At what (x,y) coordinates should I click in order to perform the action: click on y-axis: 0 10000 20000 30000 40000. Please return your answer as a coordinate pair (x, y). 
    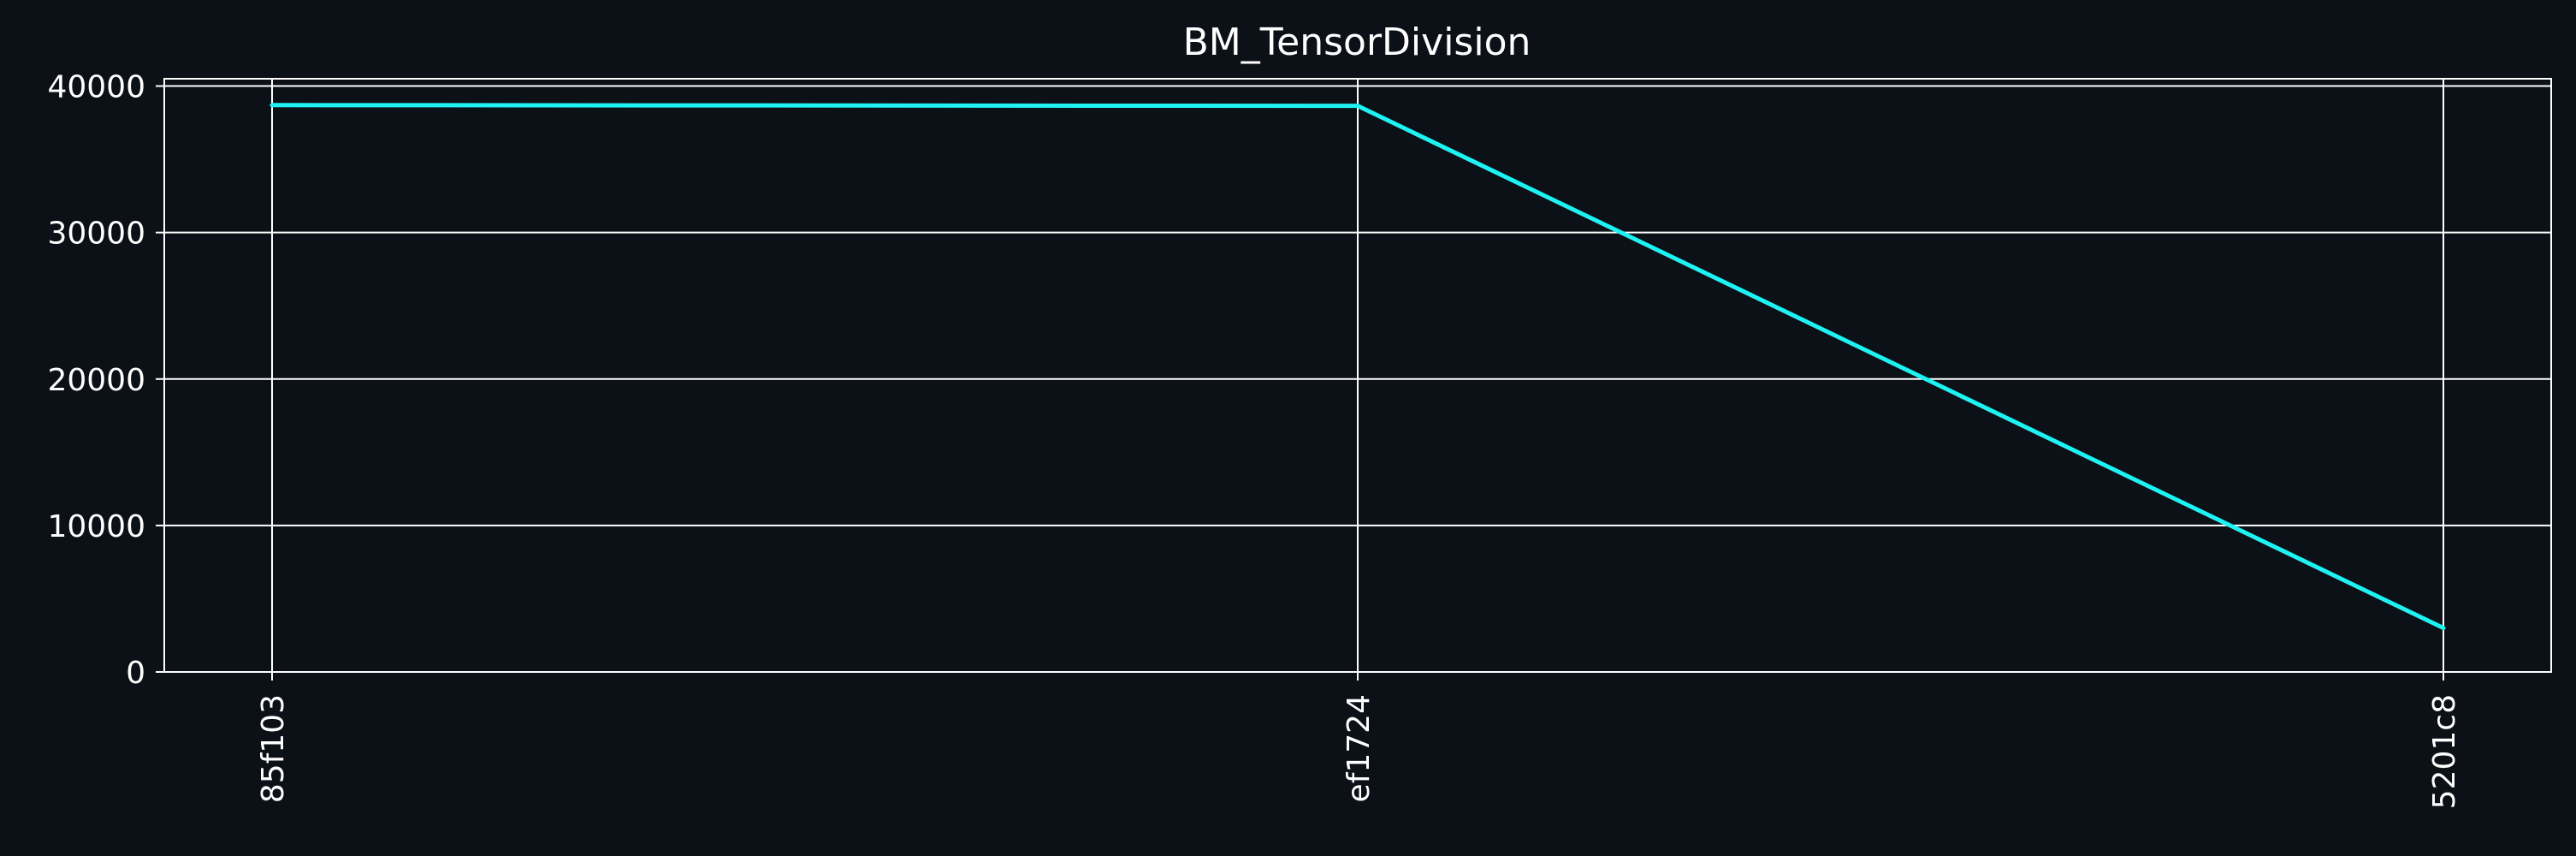
    Looking at the image, I should click on (105, 380).